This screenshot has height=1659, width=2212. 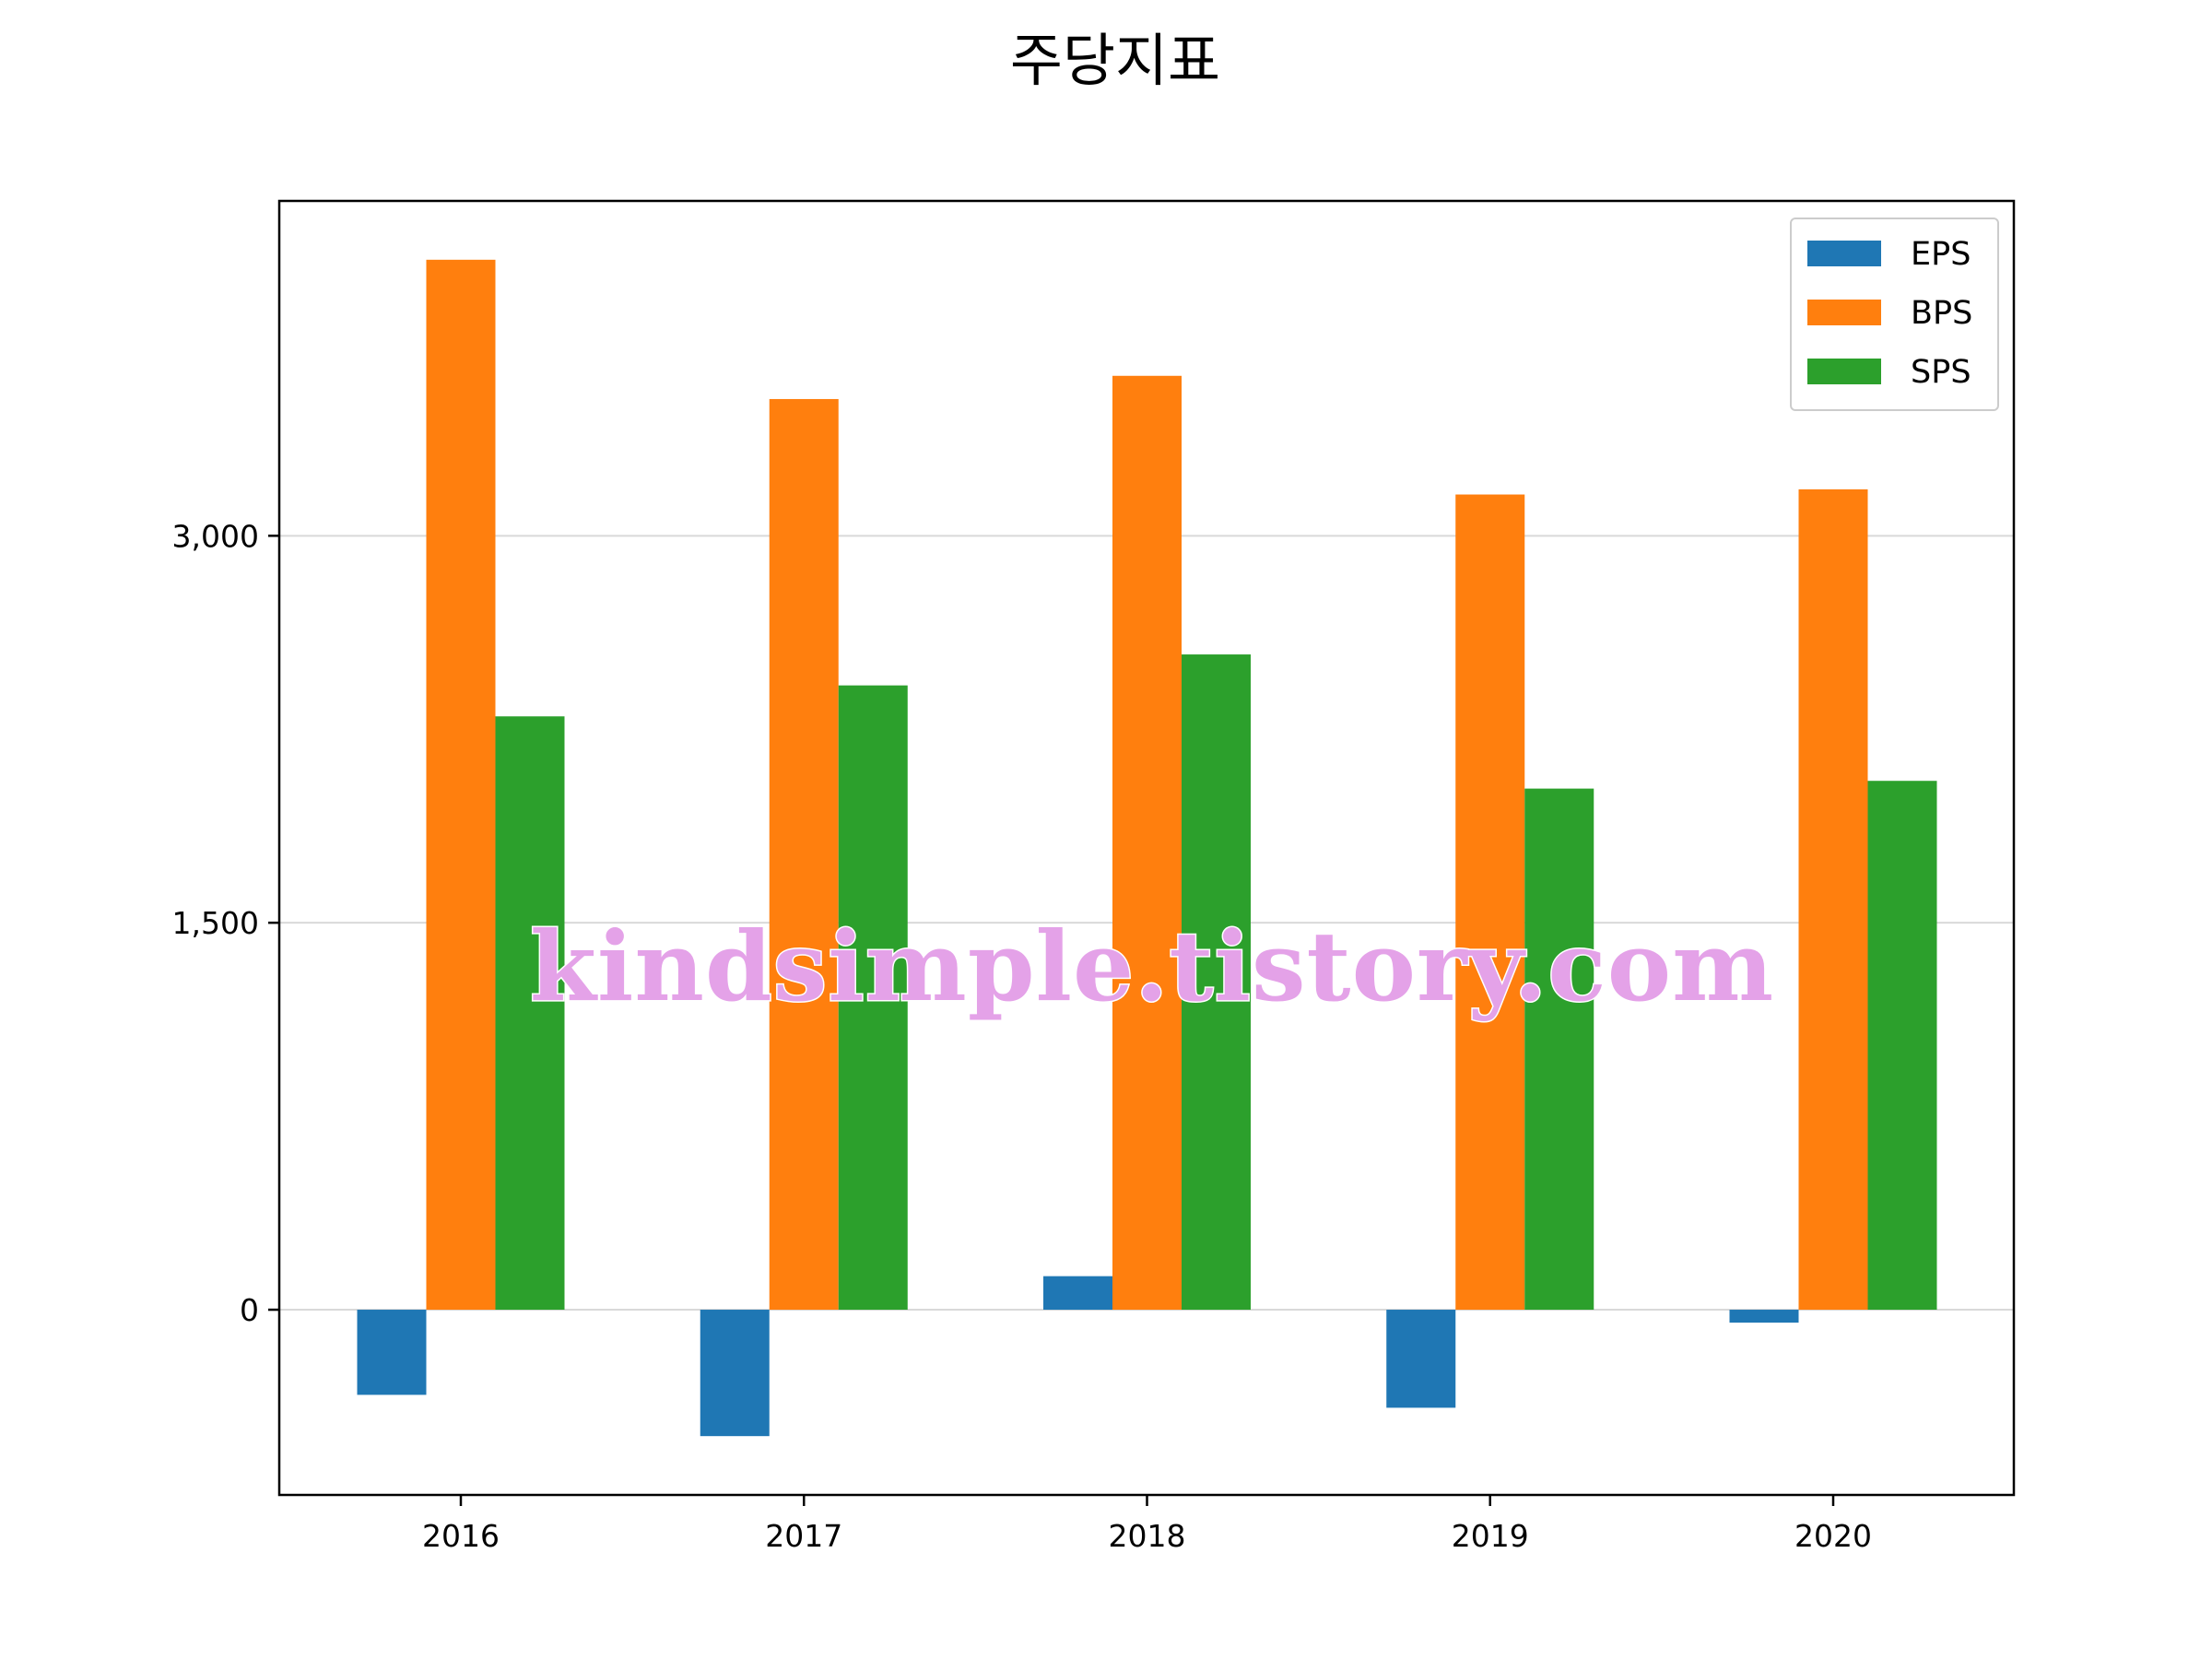 I want to click on x-tick-label: 2017, so click(x=803, y=1536).